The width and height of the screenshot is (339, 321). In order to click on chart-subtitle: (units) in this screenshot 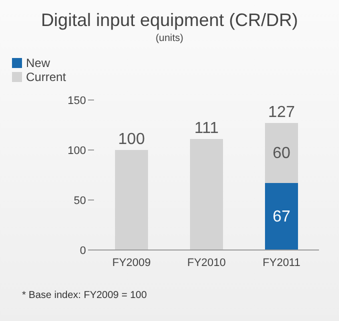, I will do `click(169, 38)`.